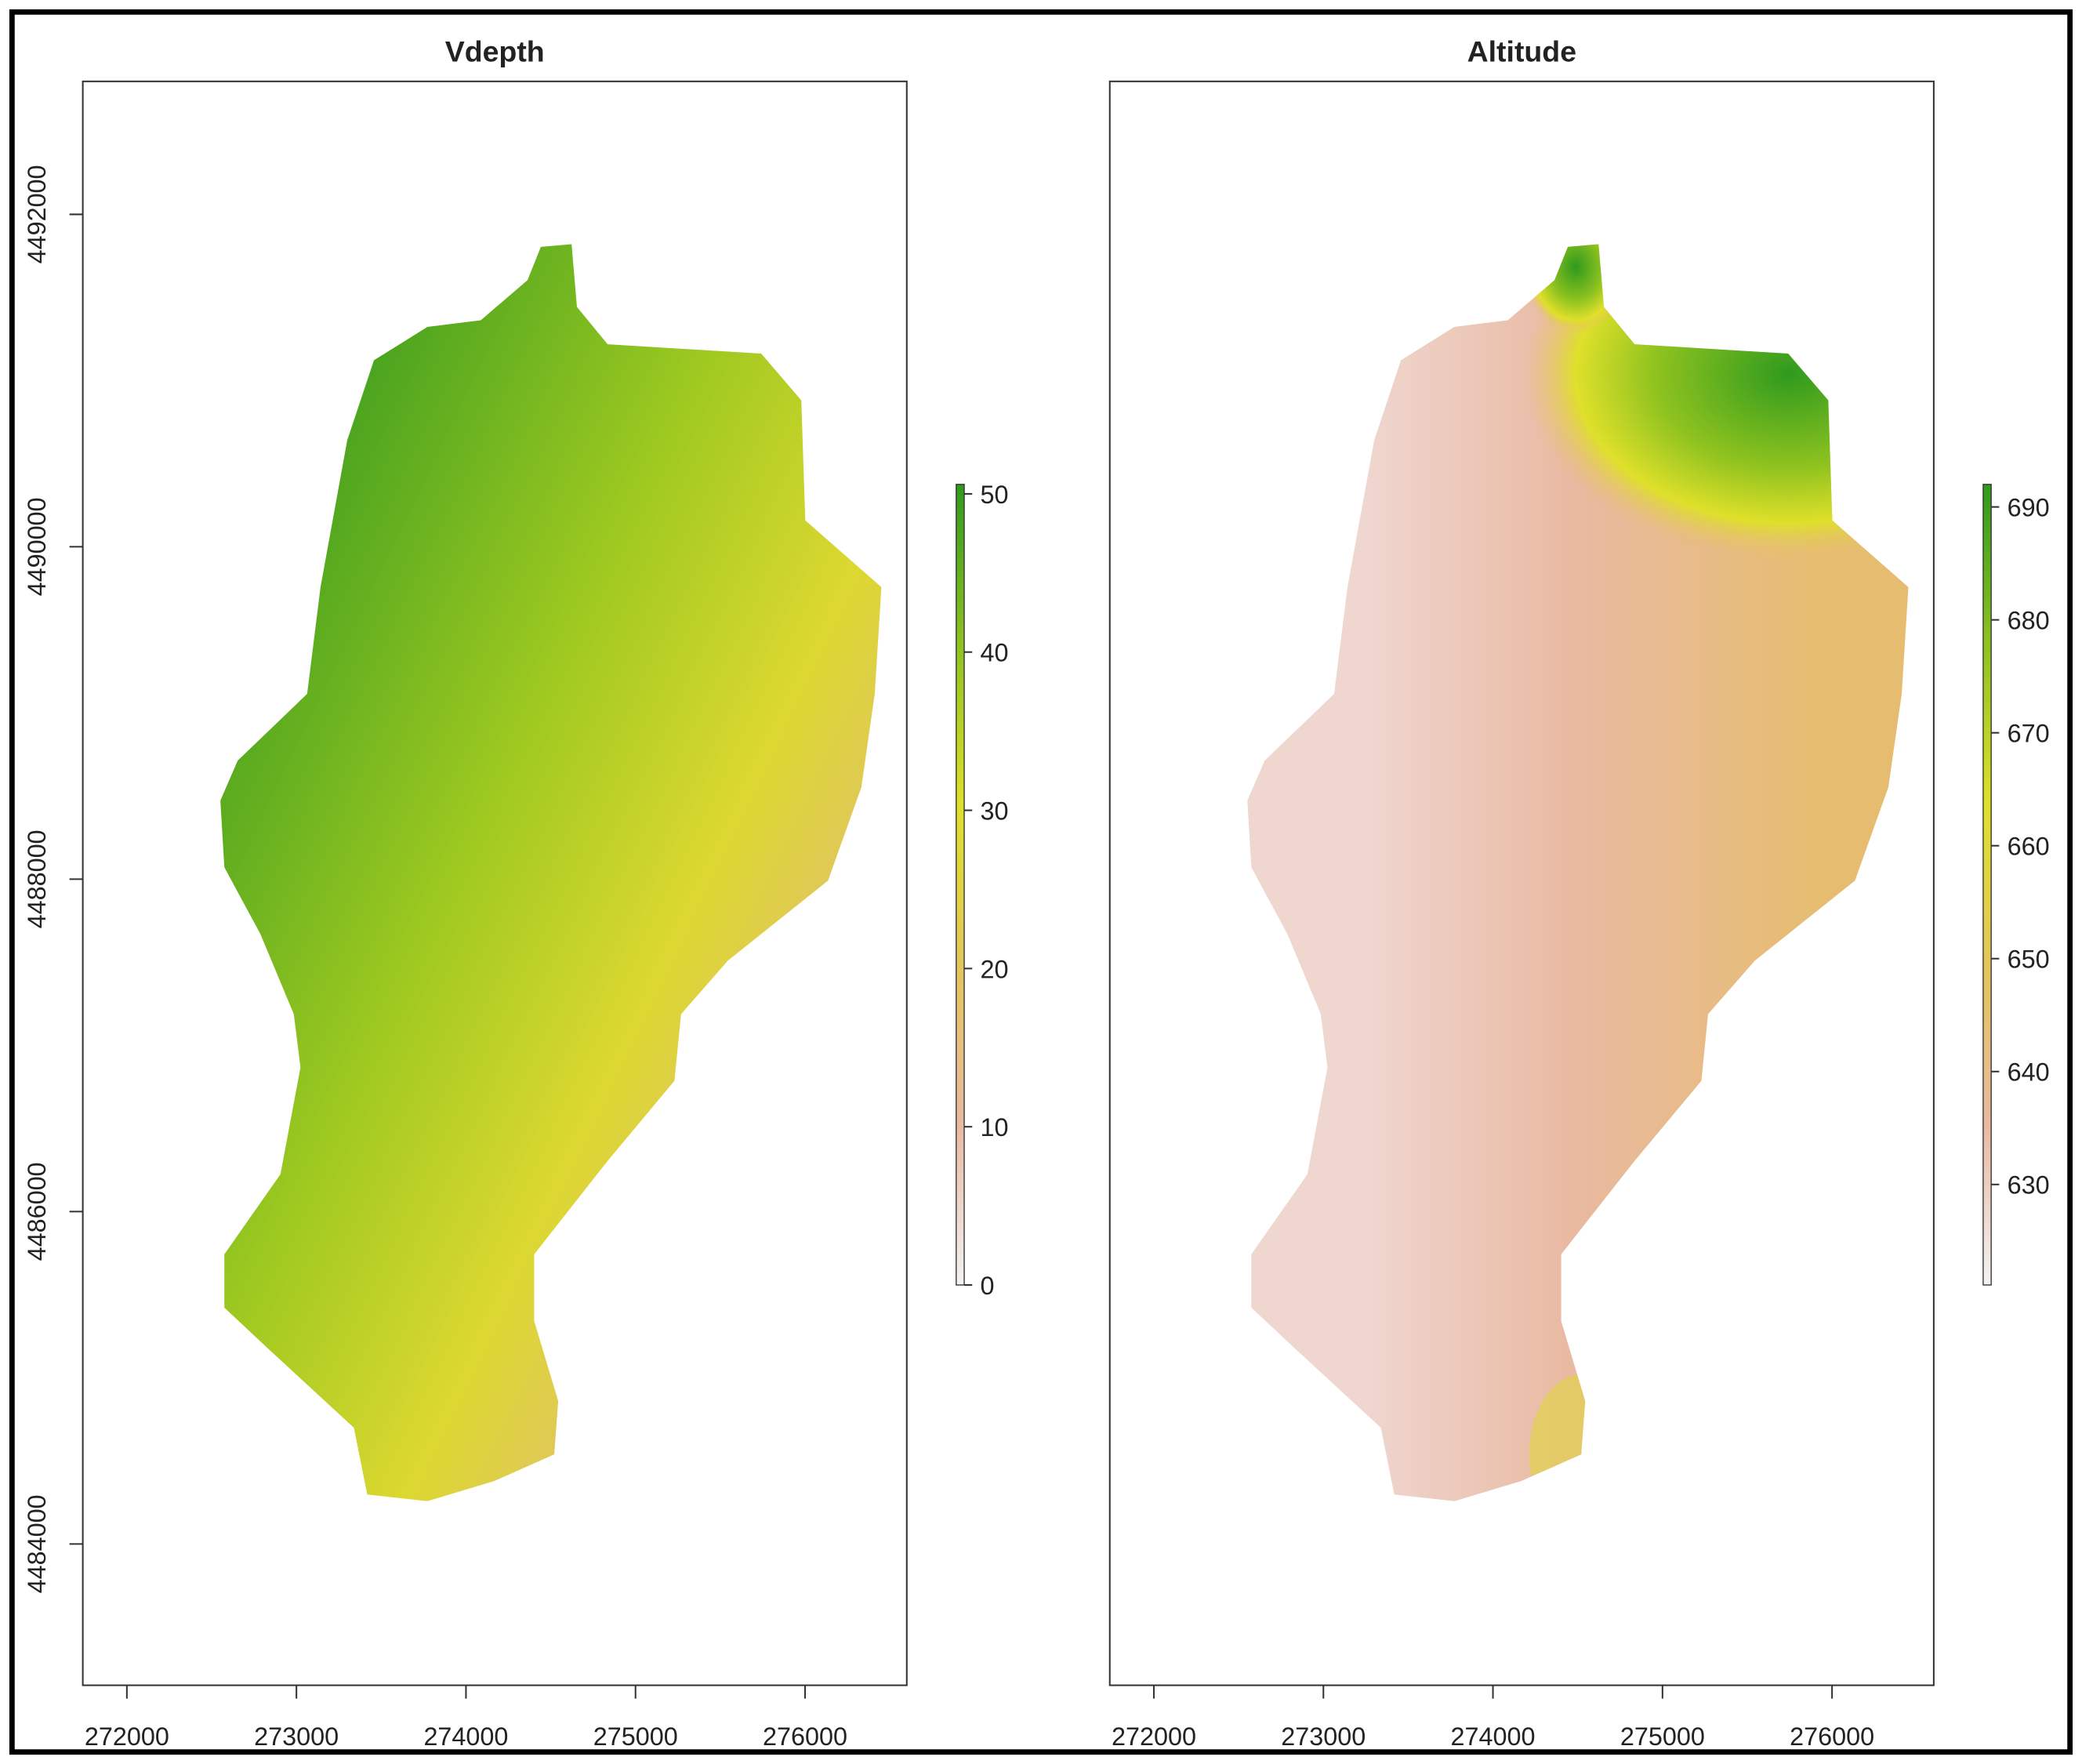 Image resolution: width=2082 pixels, height=1764 pixels. What do you see at coordinates (2029, 734) in the screenshot?
I see `colorbar-tick-label: 670` at bounding box center [2029, 734].